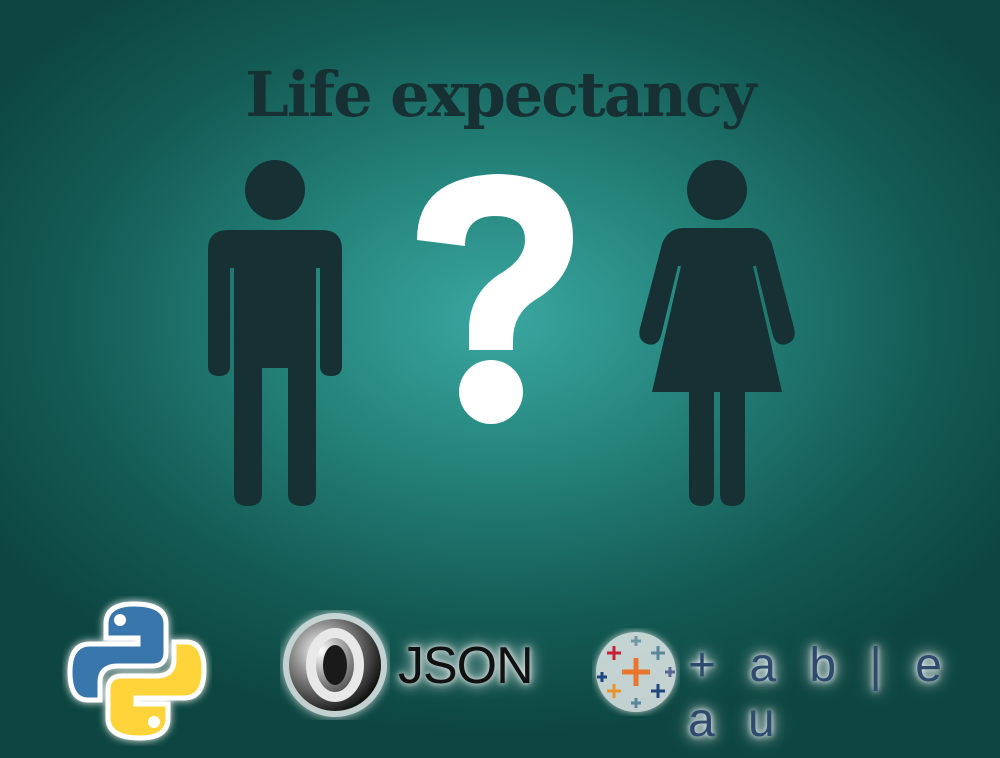 The height and width of the screenshot is (758, 1000). What do you see at coordinates (275, 335) in the screenshot?
I see `man-icon` at bounding box center [275, 335].